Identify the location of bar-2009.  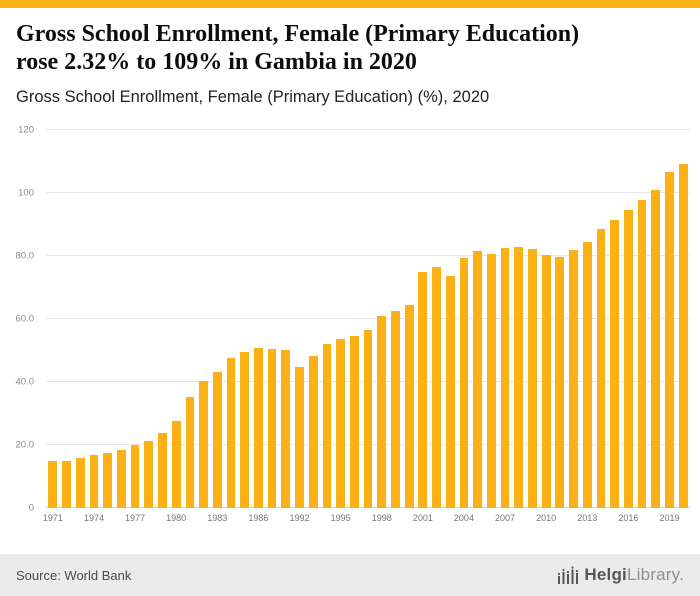
(532, 378).